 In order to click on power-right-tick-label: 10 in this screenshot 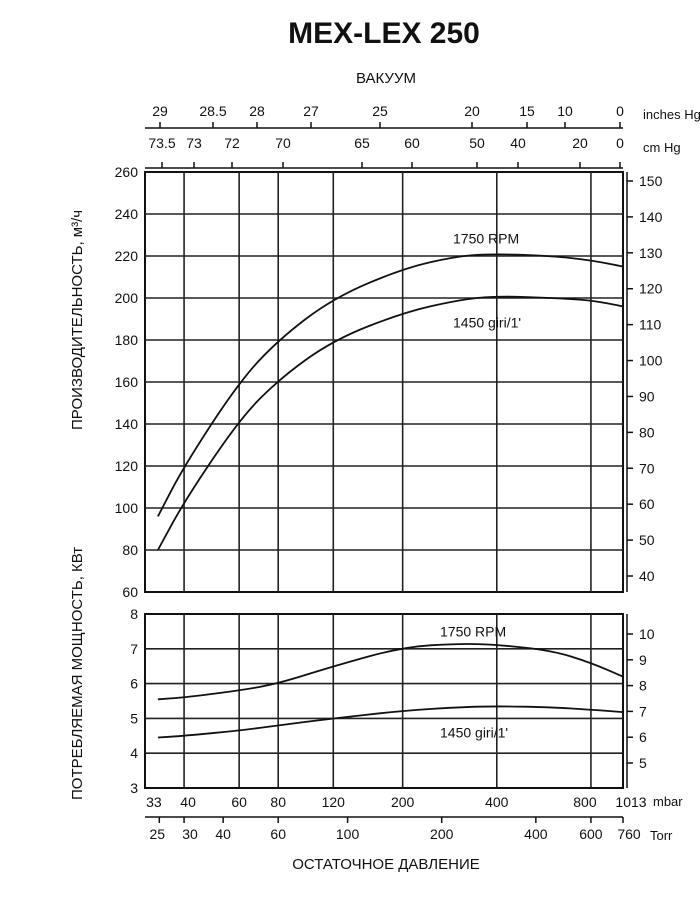, I will do `click(647, 634)`.